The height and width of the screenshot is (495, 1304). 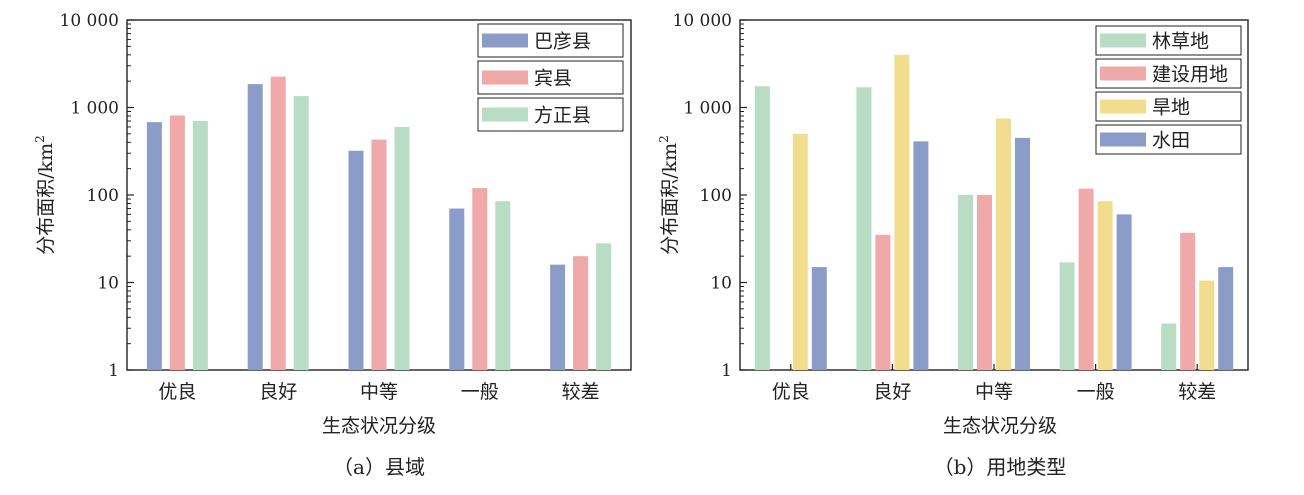 I want to click on panel-caption: （a）县域, so click(x=379, y=467).